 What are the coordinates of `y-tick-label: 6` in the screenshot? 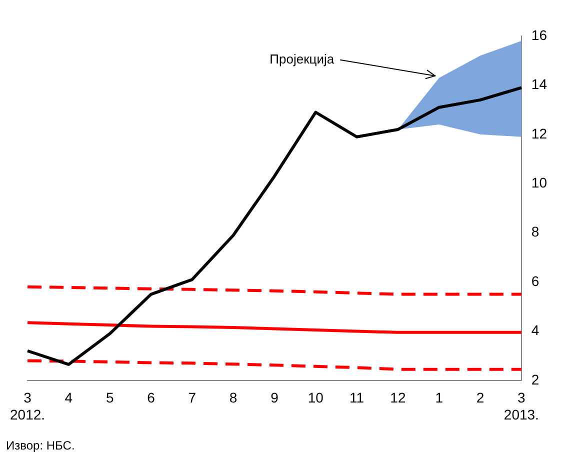 It's located at (535, 280).